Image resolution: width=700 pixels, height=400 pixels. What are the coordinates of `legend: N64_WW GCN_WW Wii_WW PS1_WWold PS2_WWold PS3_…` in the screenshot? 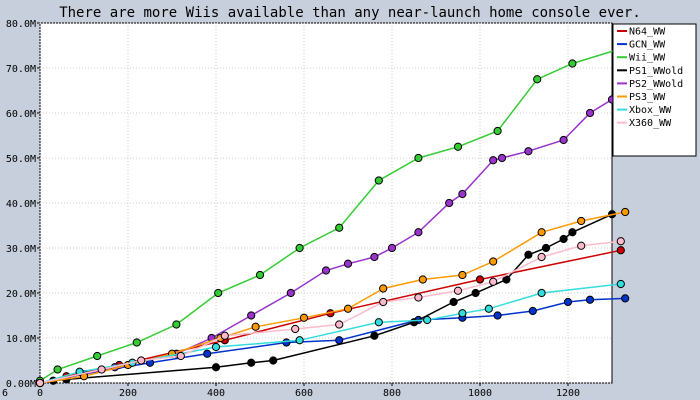 It's located at (654, 90).